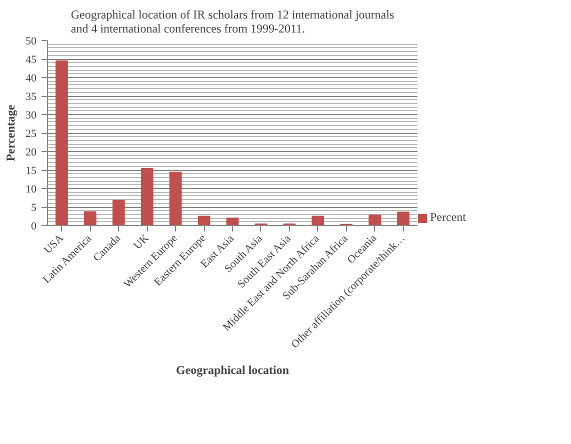 Image resolution: width=571 pixels, height=444 pixels. What do you see at coordinates (34, 208) in the screenshot?
I see `y-tick-label: 5` at bounding box center [34, 208].